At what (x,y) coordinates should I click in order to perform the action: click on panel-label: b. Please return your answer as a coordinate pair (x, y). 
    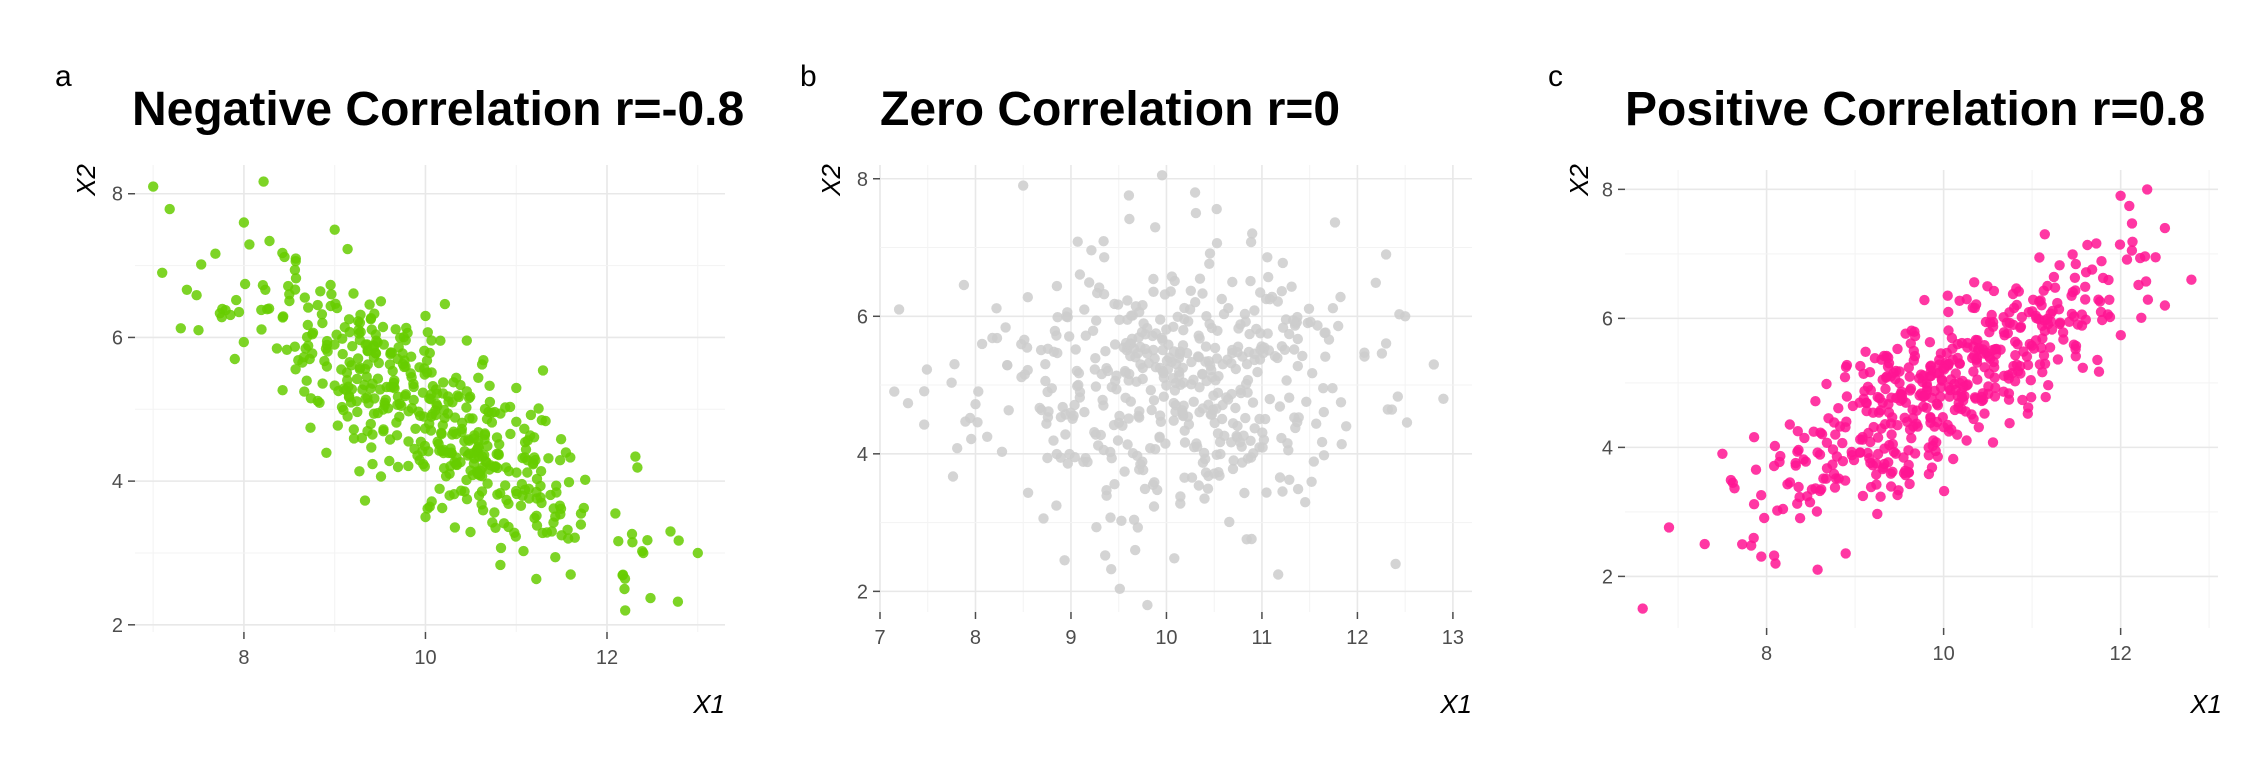
    Looking at the image, I should click on (808, 76).